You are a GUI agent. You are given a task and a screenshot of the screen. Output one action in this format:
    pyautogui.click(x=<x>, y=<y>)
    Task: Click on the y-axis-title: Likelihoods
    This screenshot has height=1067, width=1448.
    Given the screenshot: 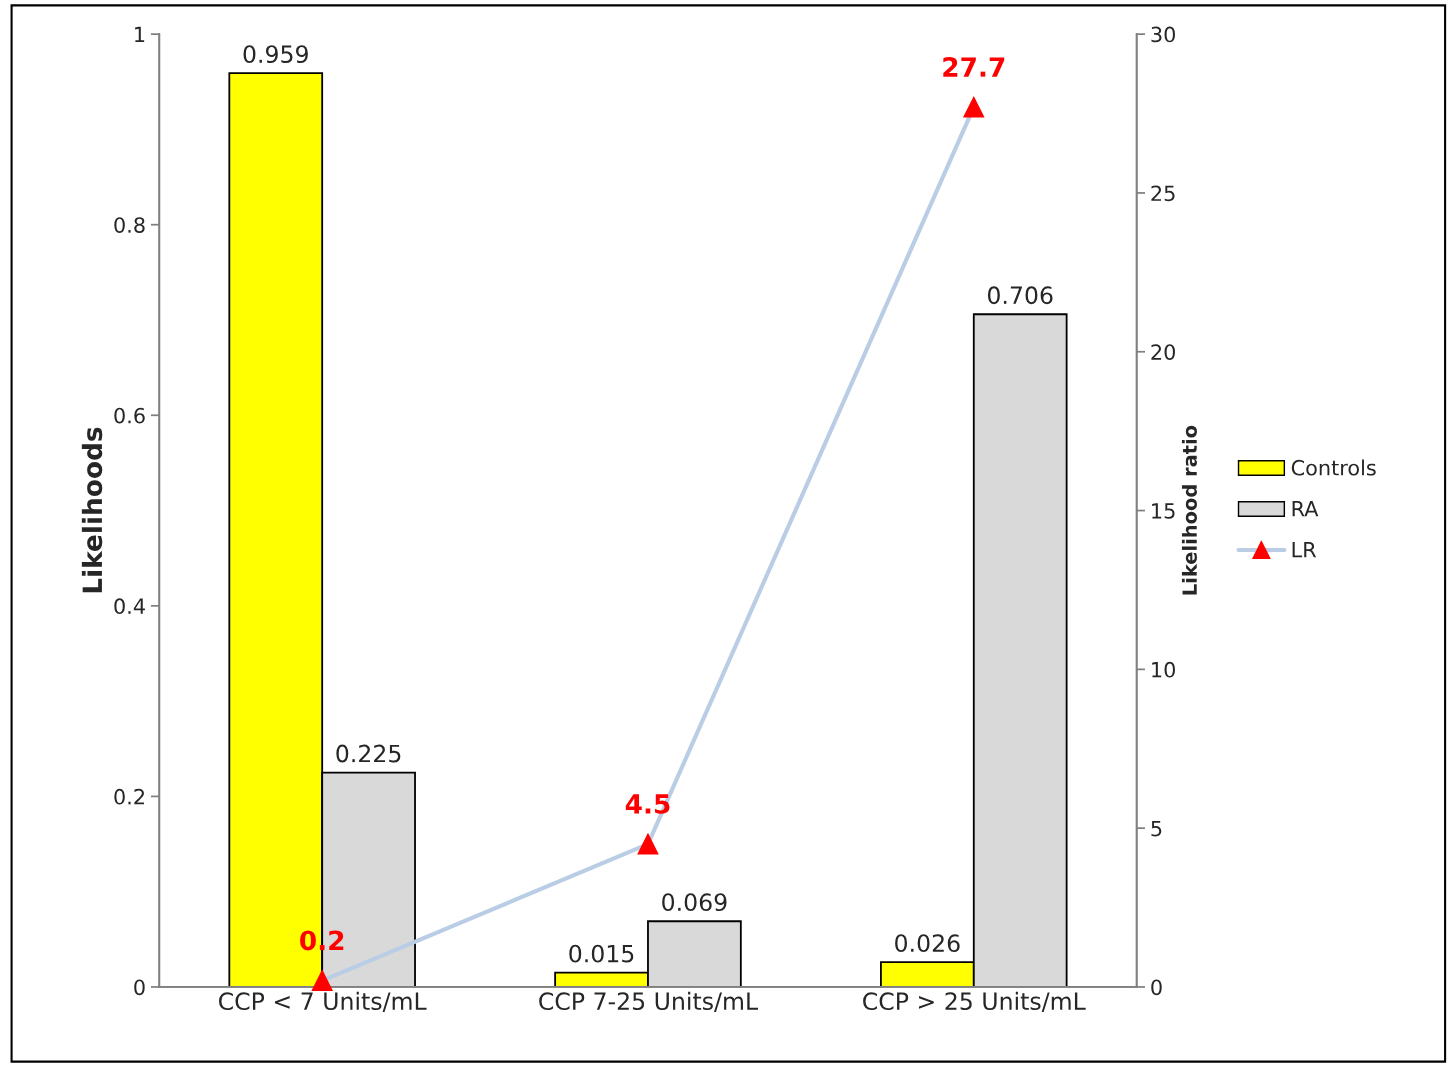 What is the action you would take?
    pyautogui.click(x=92, y=510)
    